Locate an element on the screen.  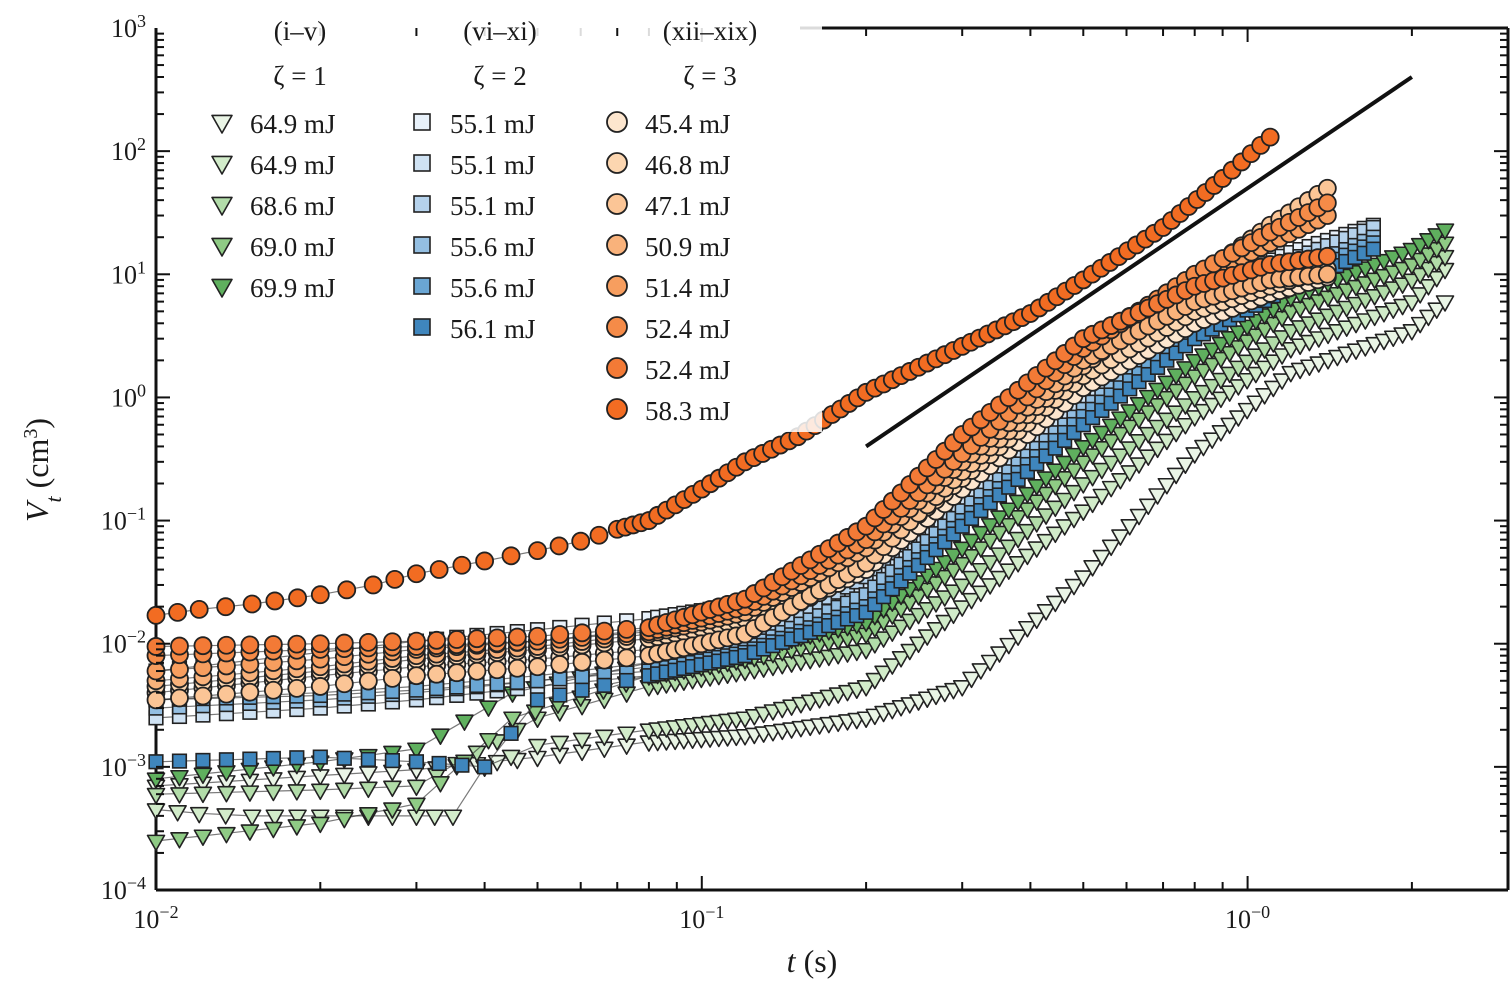
y-tick-label-2: 10⁻² is located at coordinates (123, 643).